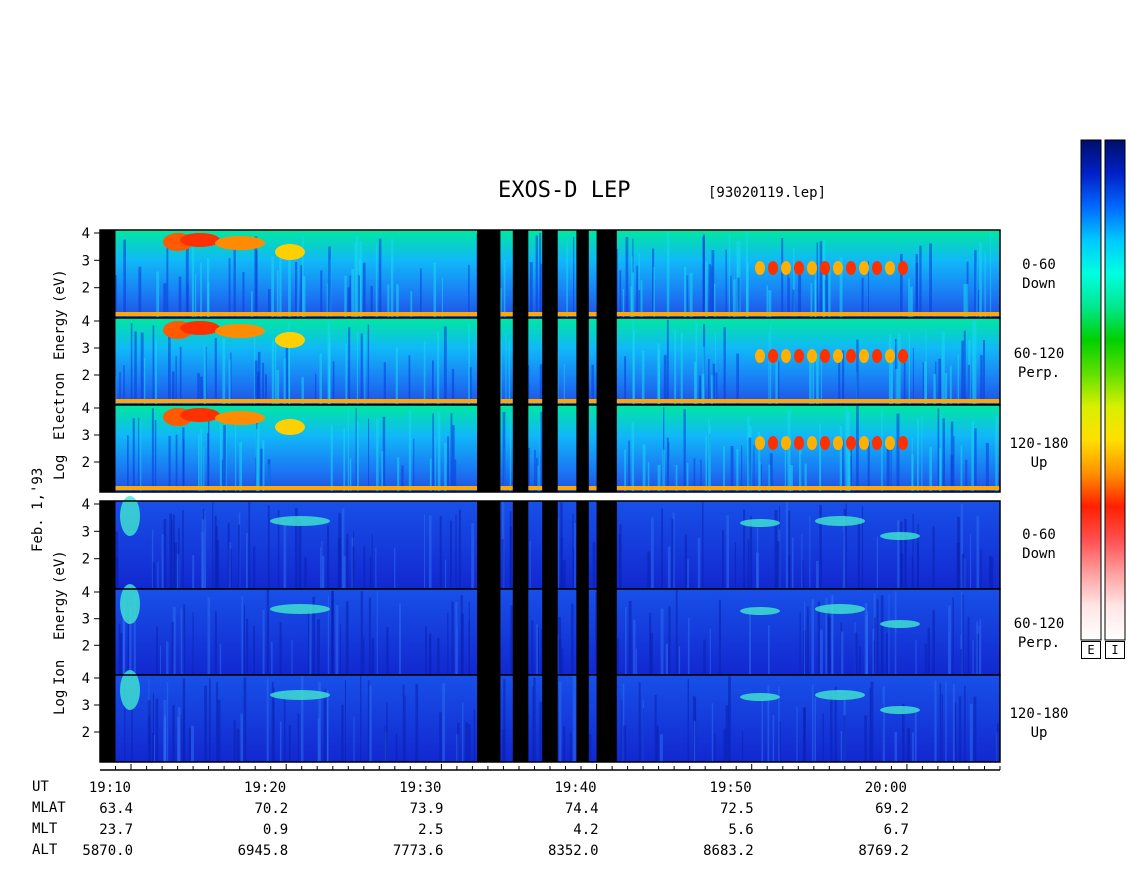 The height and width of the screenshot is (875, 1130). What do you see at coordinates (1039, 363) in the screenshot?
I see `electron-panel-2-label: 60-120 Perp.` at bounding box center [1039, 363].